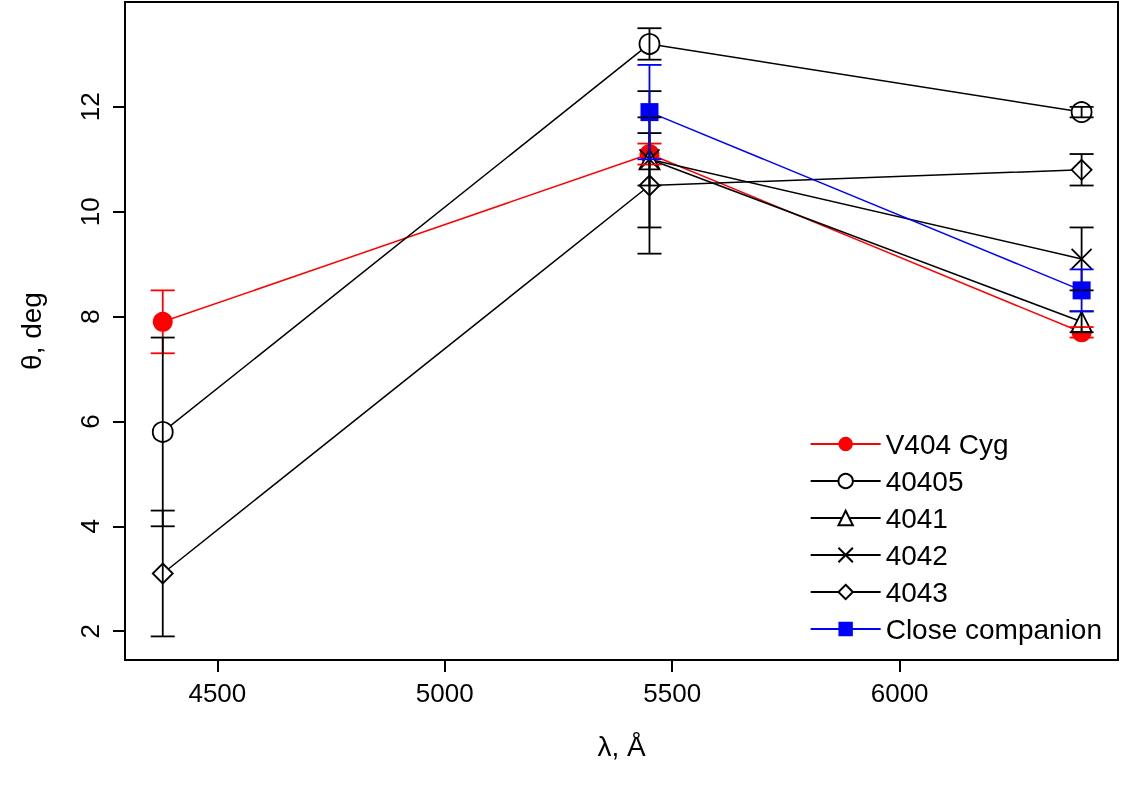  What do you see at coordinates (993, 629) in the screenshot?
I see `legend-label: Close companion` at bounding box center [993, 629].